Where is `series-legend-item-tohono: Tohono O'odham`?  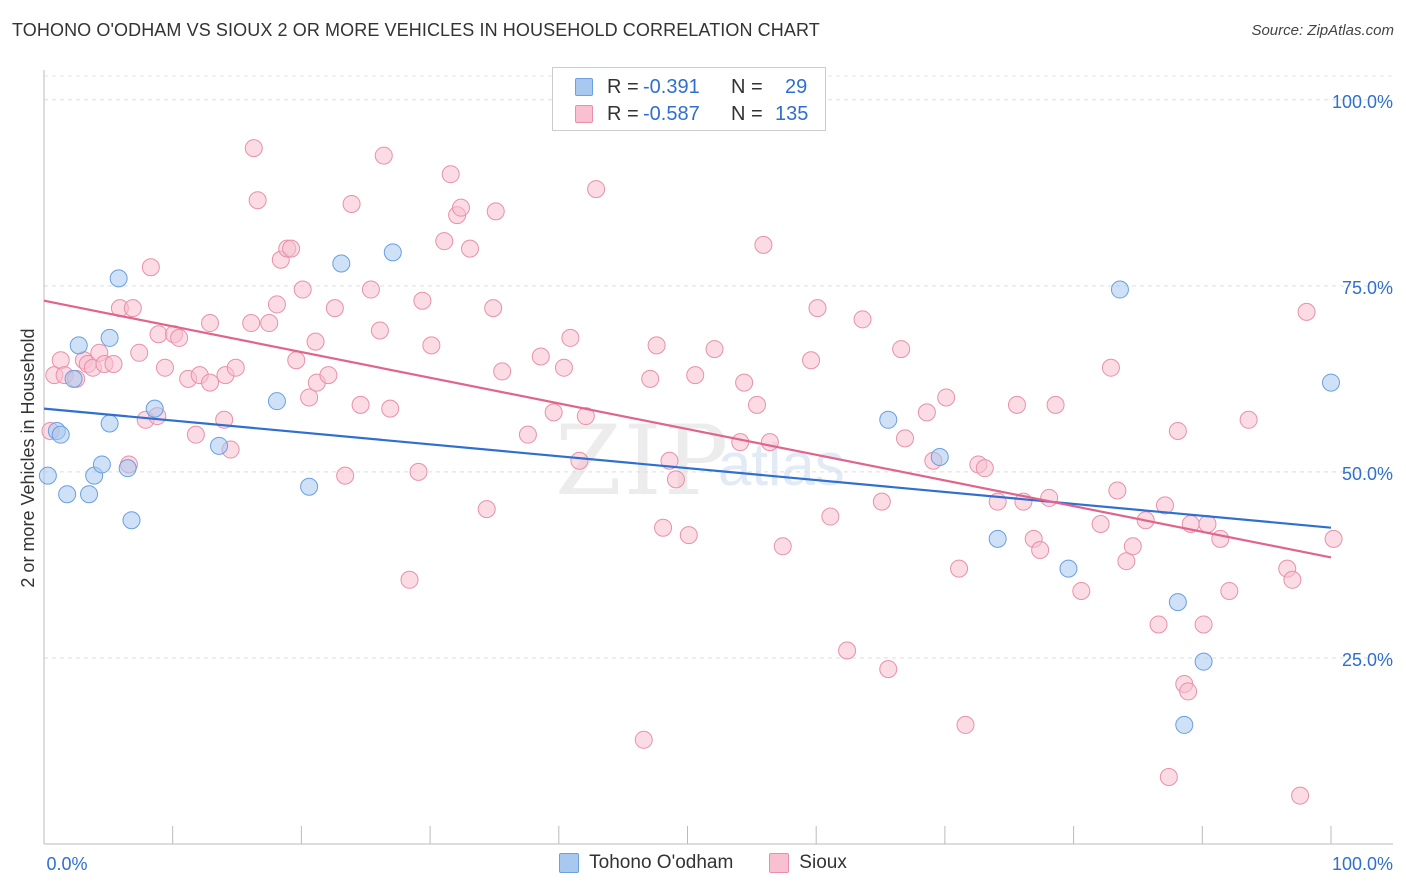 series-legend-item-tohono: Tohono O'odham is located at coordinates (646, 863).